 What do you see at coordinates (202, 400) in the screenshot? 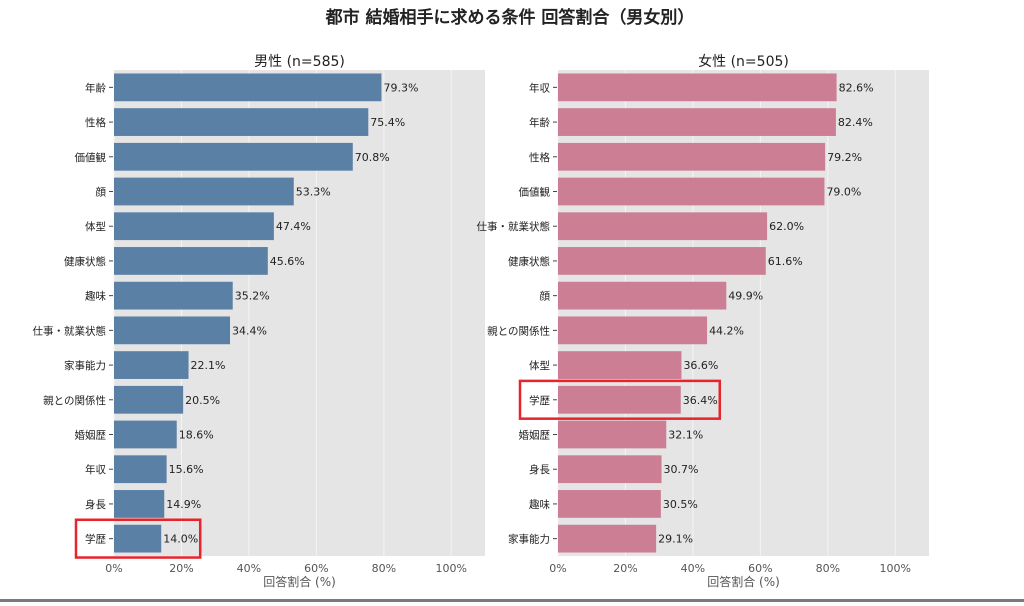
I see `male-value-label: 20.5%` at bounding box center [202, 400].